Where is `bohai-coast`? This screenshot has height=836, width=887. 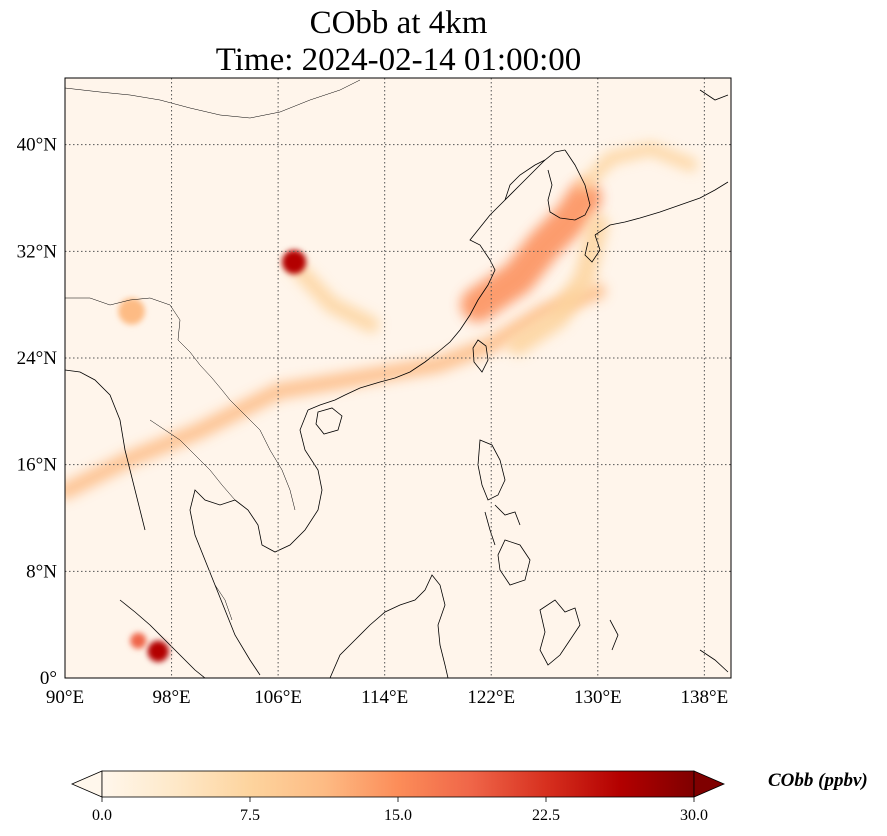
bohai-coast is located at coordinates (535, 175).